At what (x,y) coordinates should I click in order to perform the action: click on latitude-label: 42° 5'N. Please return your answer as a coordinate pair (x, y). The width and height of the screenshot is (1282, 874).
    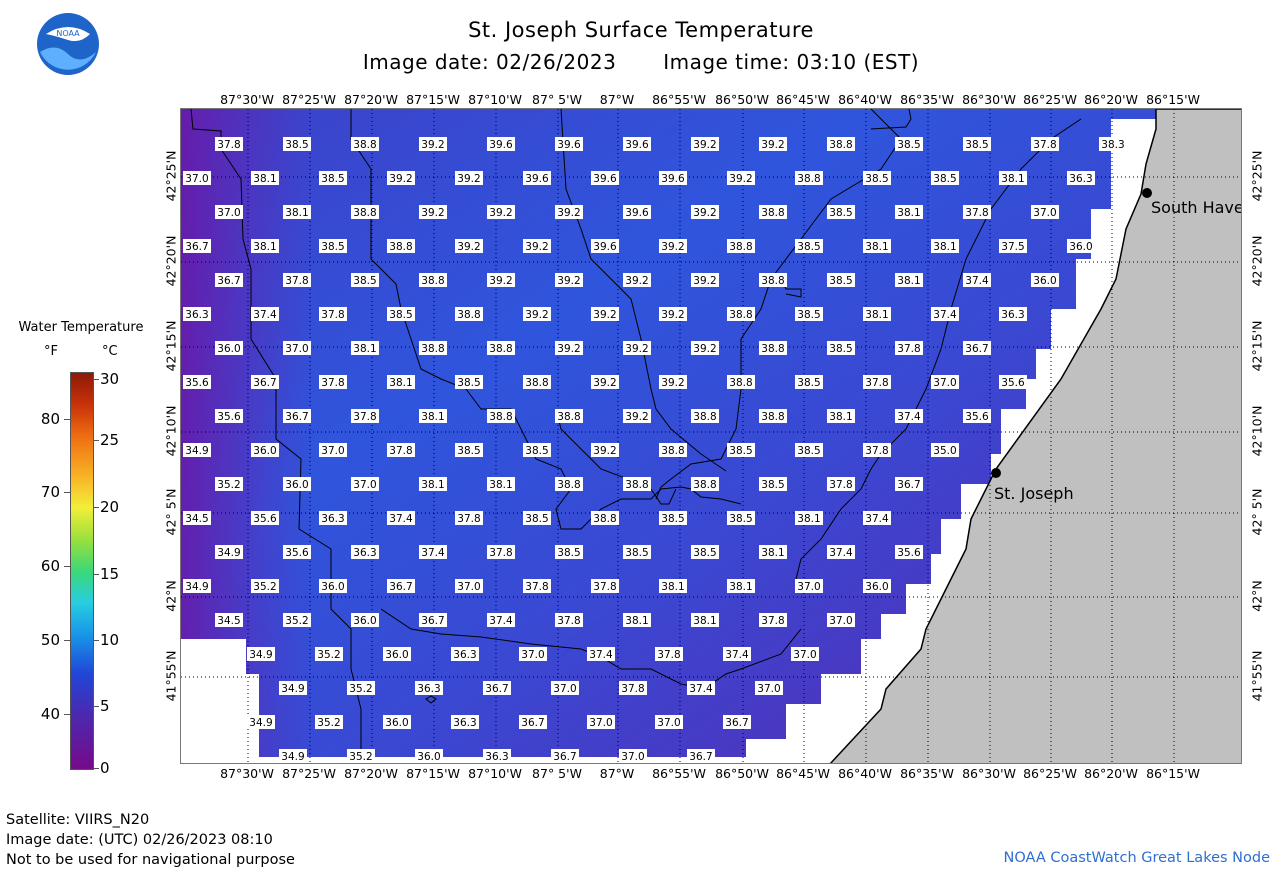
    Looking at the image, I should click on (171, 512).